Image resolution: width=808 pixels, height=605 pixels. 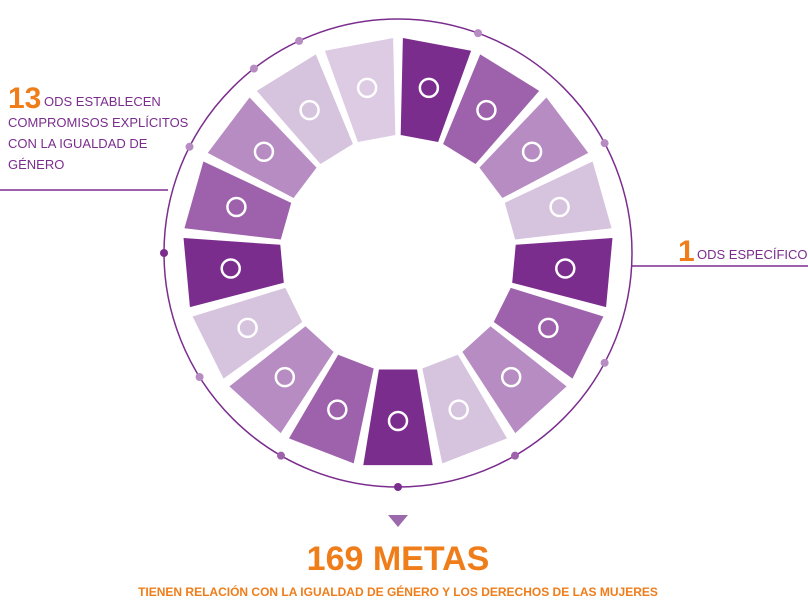 I want to click on right-text: ODS ESPECÍFICO, so click(x=752, y=254).